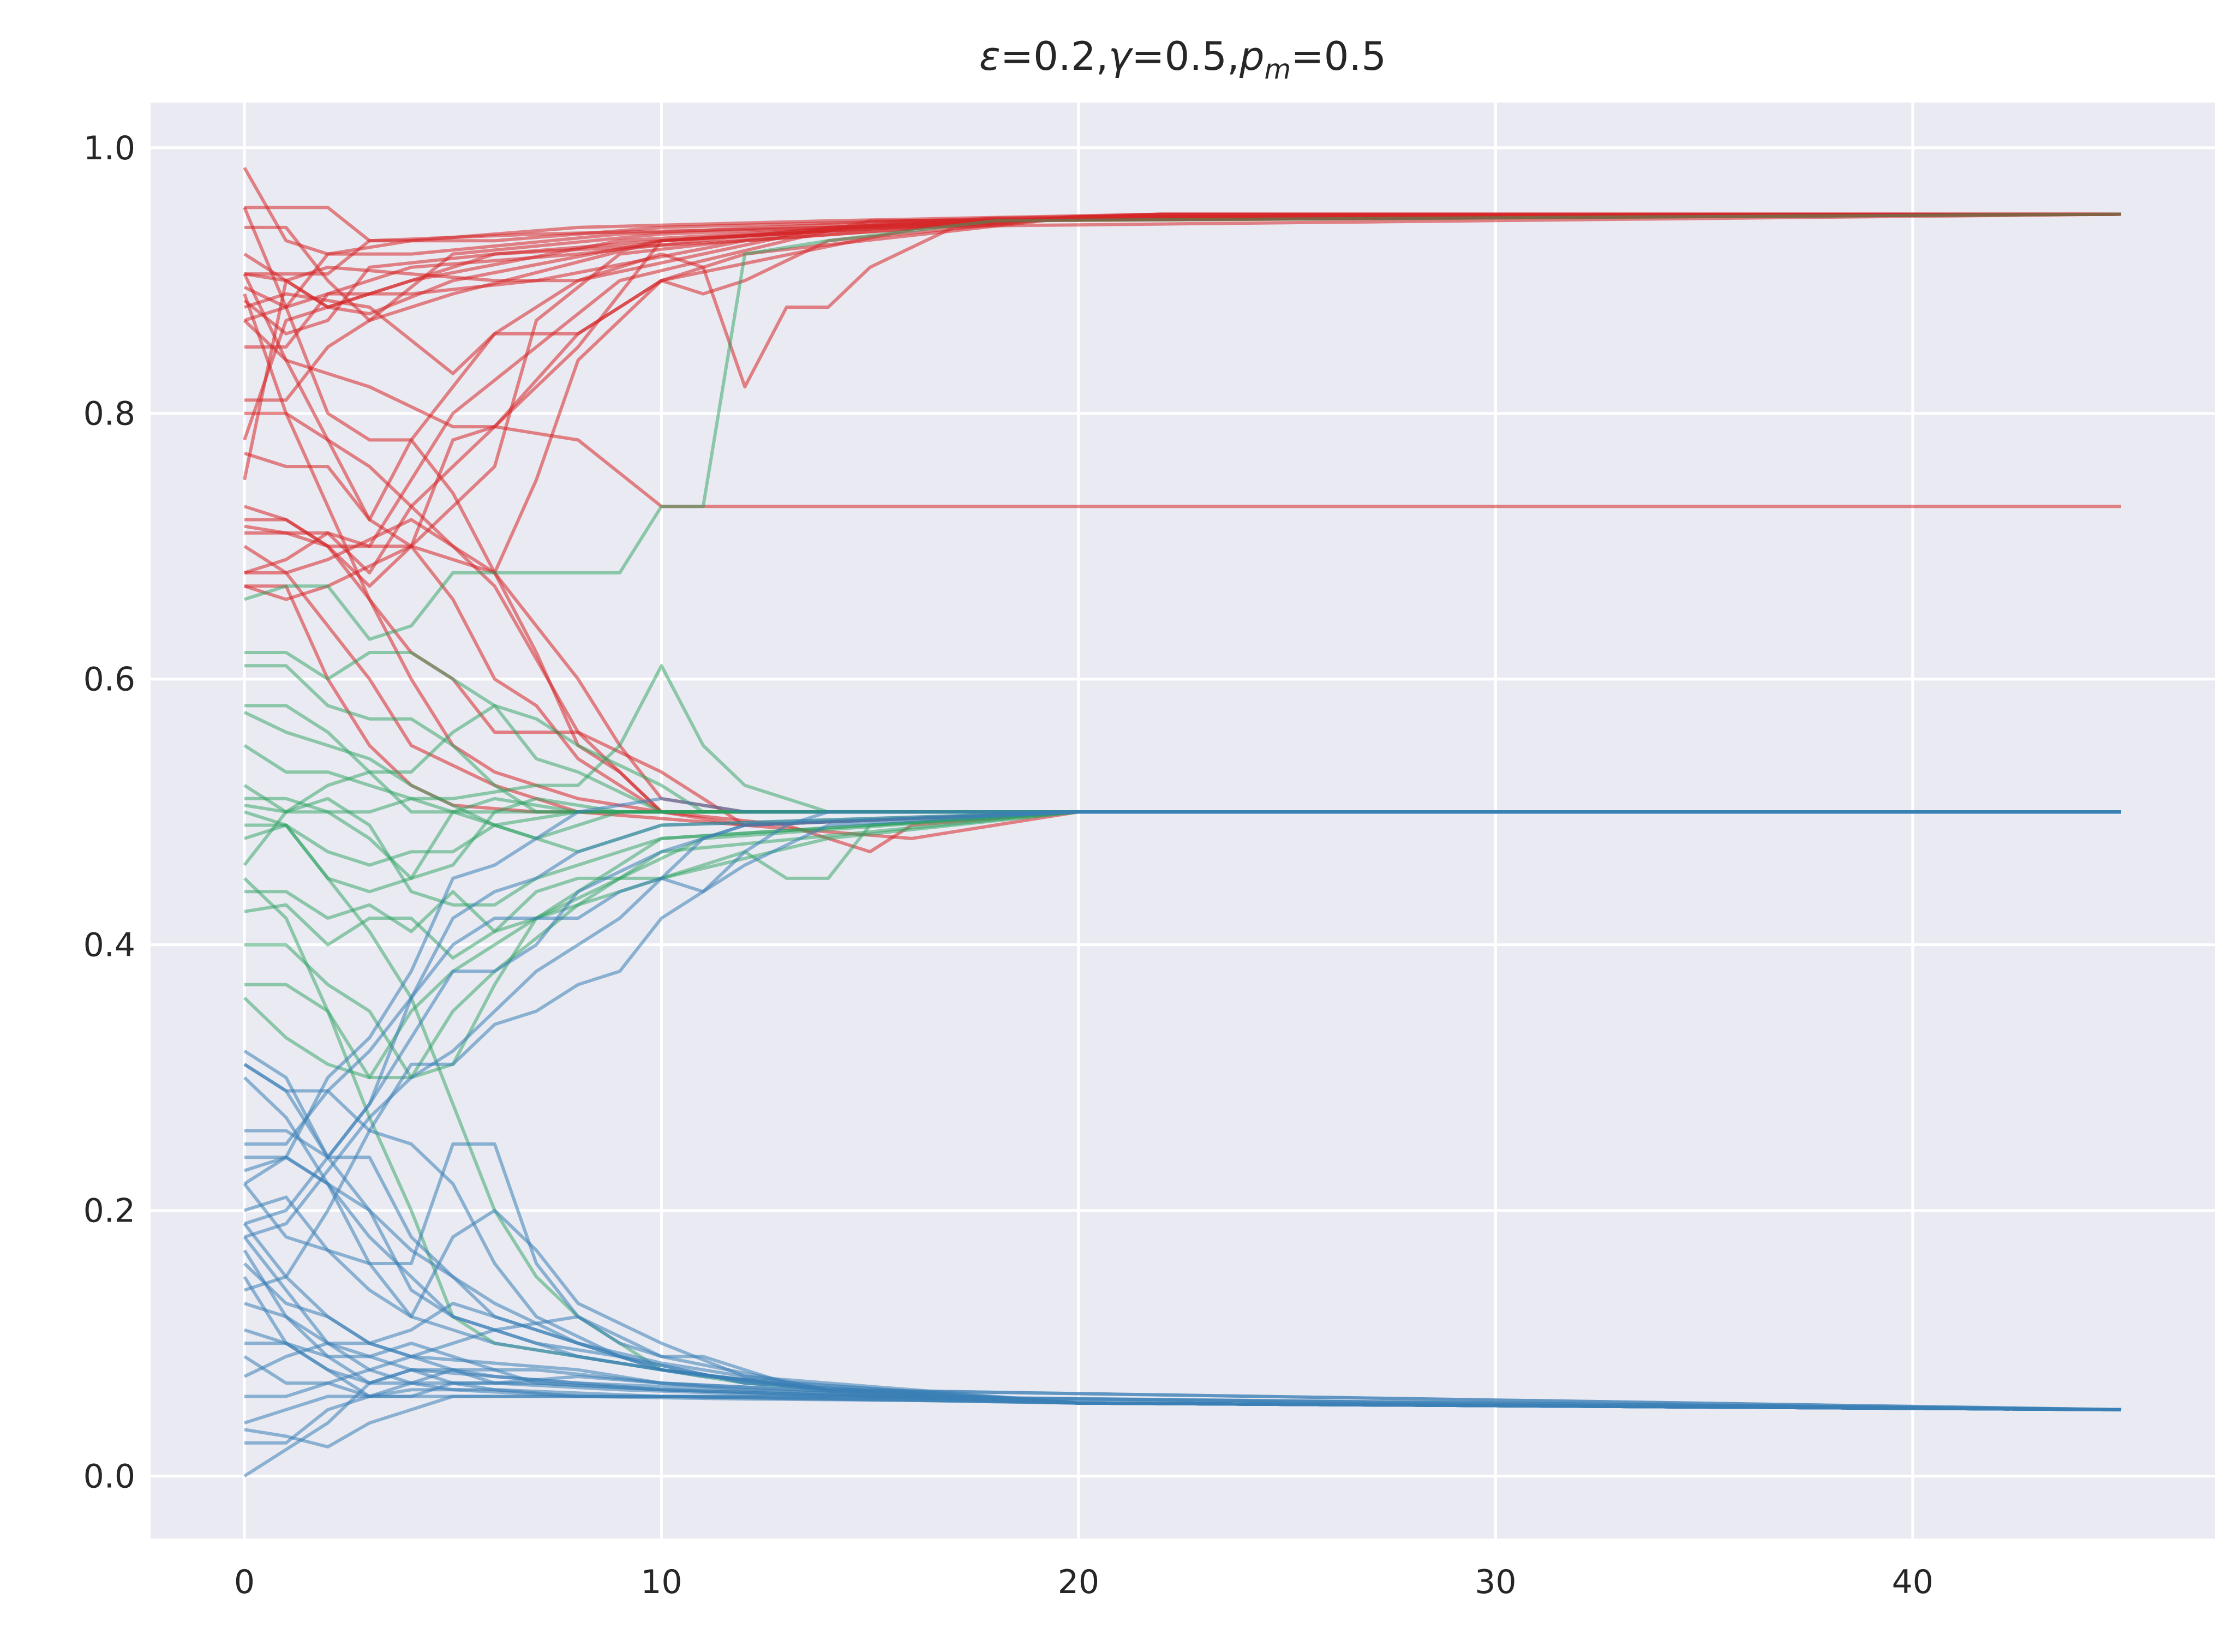  What do you see at coordinates (109, 1211) in the screenshot?
I see `y-tick-label: 0.2` at bounding box center [109, 1211].